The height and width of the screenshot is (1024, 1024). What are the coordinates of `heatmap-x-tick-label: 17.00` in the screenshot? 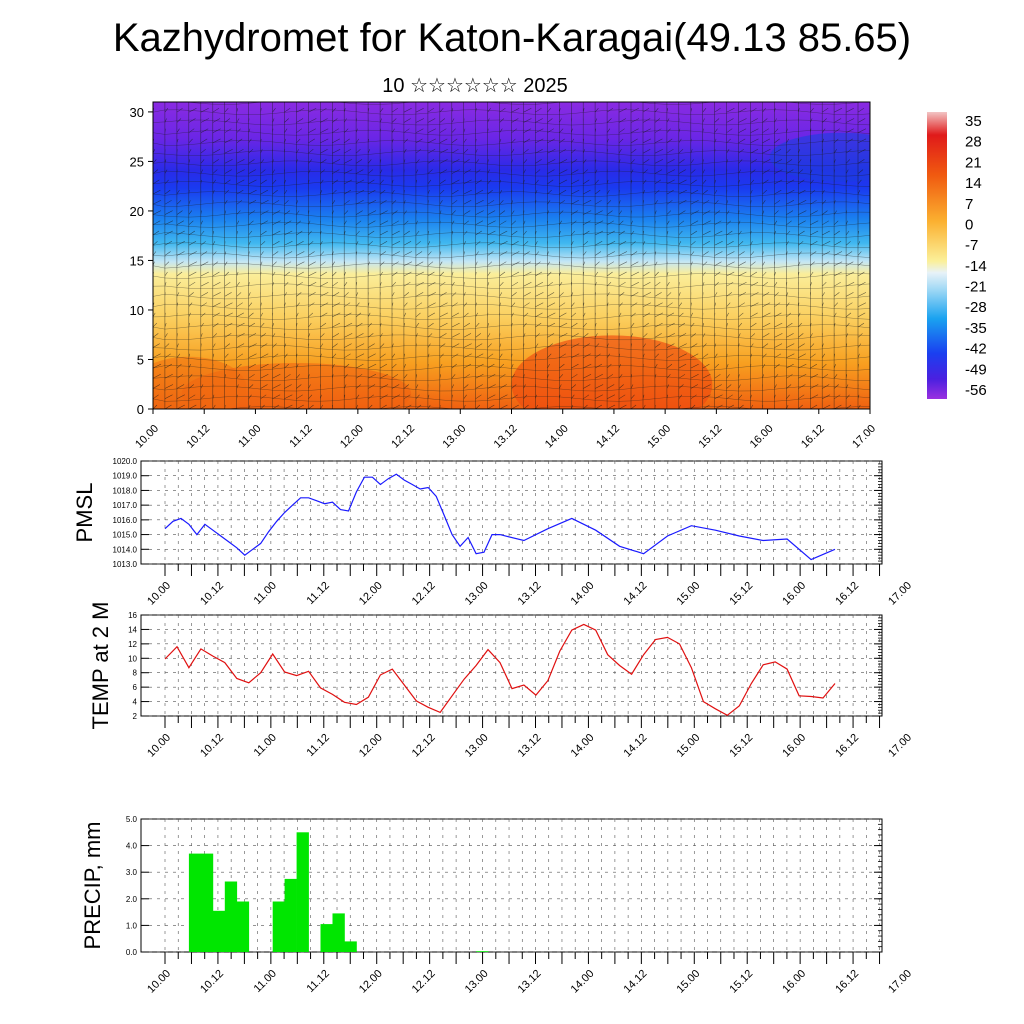 It's located at (864, 437).